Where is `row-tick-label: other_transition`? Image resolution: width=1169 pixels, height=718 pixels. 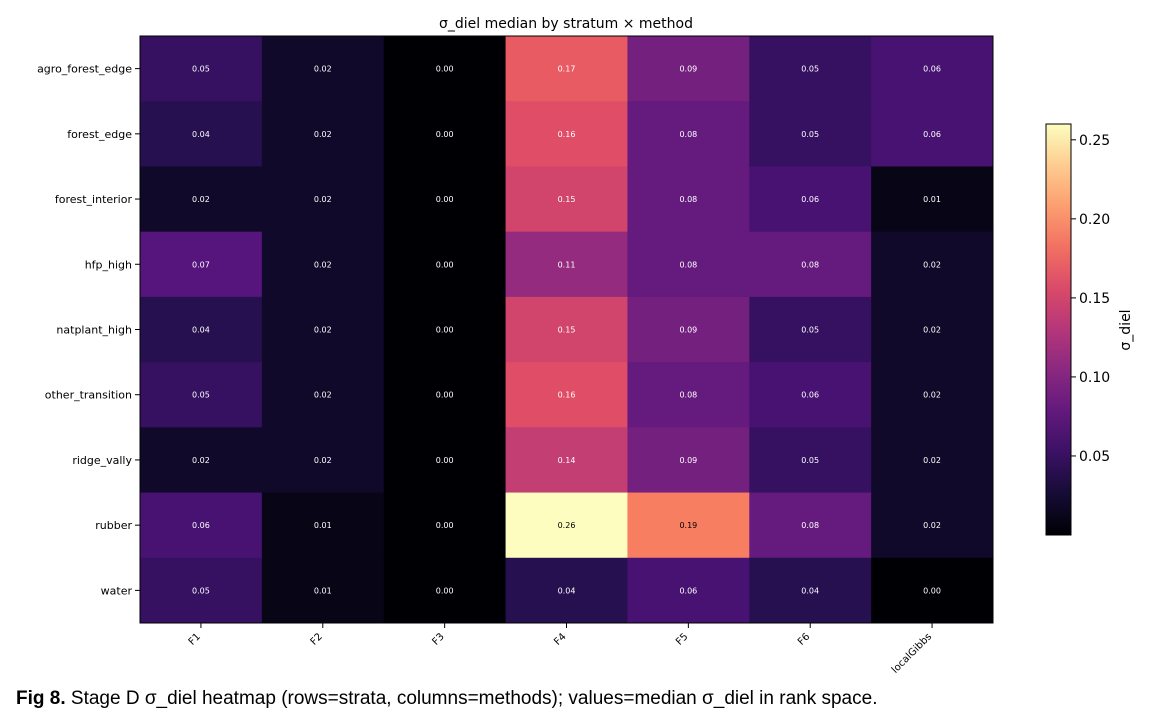 row-tick-label: other_transition is located at coordinates (88, 395).